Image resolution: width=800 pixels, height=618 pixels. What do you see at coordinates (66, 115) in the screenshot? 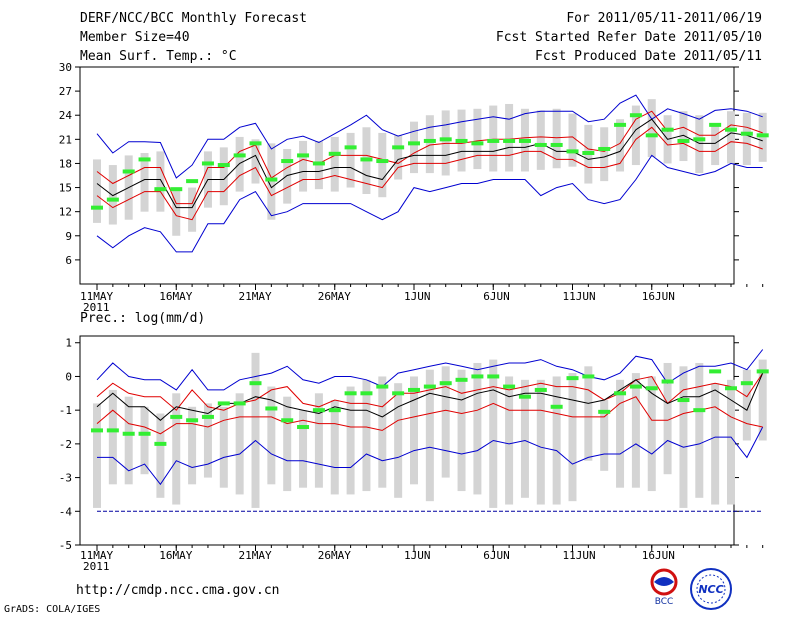
I see `y-tick-label: 24` at bounding box center [66, 115].